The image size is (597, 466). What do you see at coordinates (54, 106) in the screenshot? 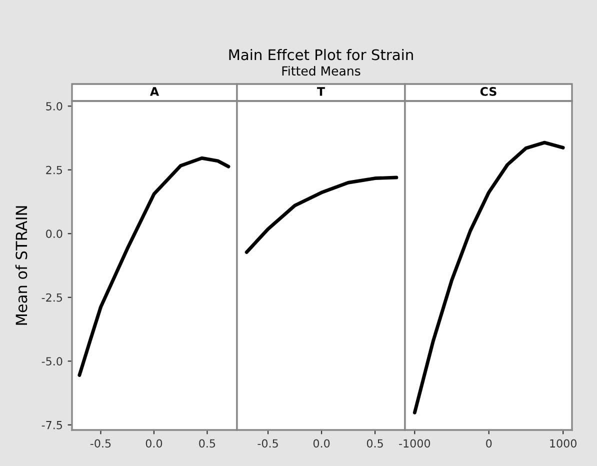
I see `y-tick-label: 5.0` at bounding box center [54, 106].